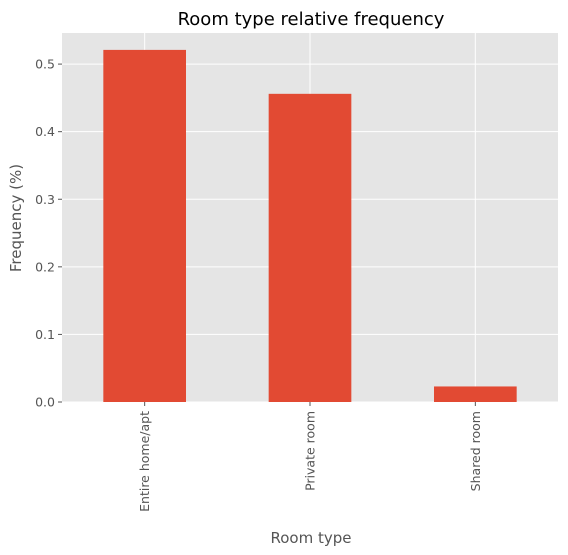  Describe the element at coordinates (144, 461) in the screenshot. I see `x-tick-label: Entire home/apt` at that location.